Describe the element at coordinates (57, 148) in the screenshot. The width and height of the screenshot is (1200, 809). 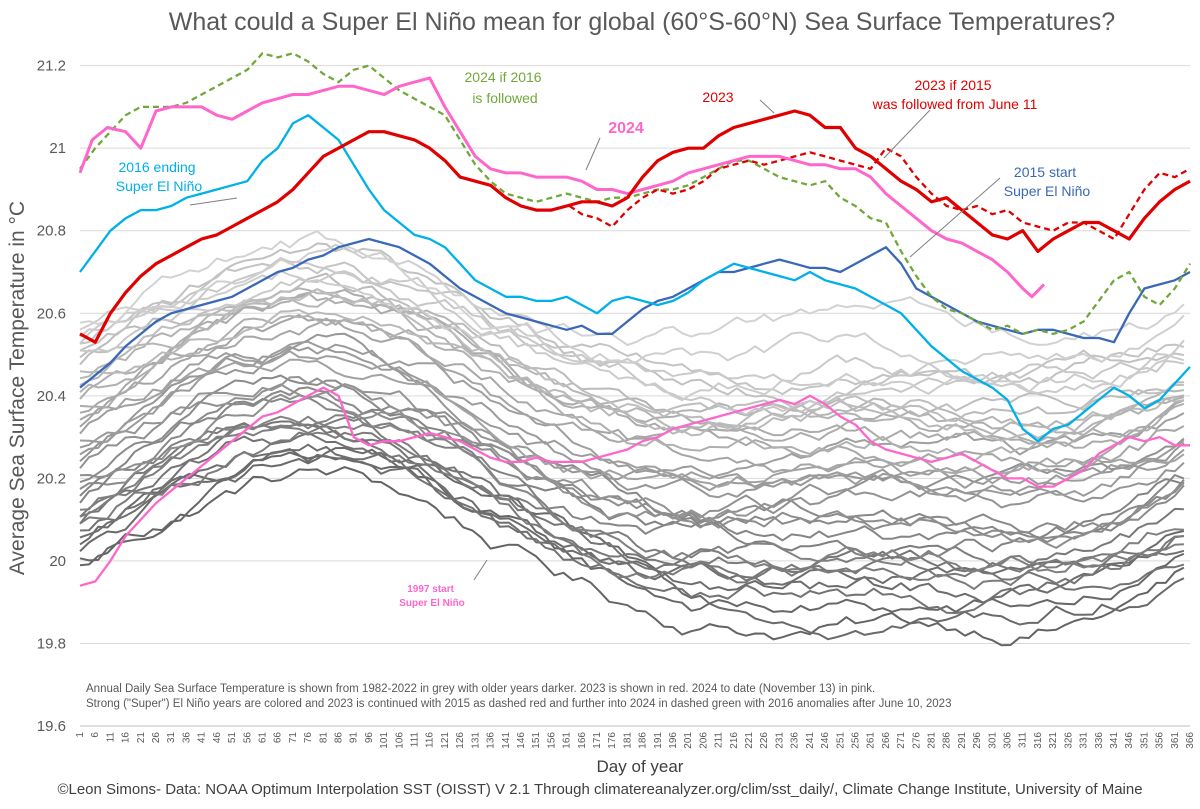
I see `y-tick-label: 21` at that location.